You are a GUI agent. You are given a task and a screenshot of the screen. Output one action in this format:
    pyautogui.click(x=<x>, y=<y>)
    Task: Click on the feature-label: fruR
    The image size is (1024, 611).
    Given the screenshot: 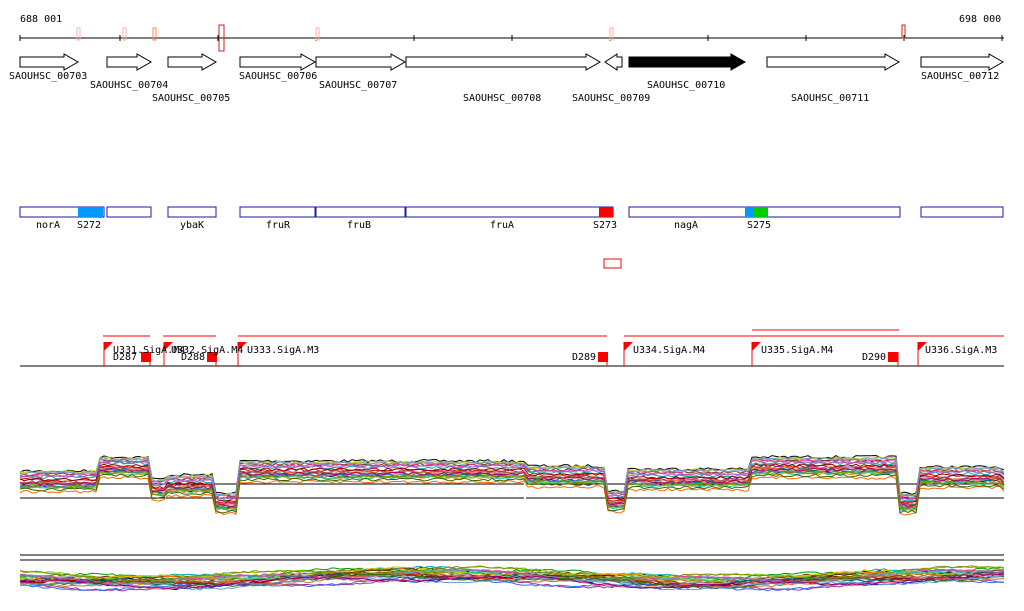 What is the action you would take?
    pyautogui.click(x=278, y=225)
    